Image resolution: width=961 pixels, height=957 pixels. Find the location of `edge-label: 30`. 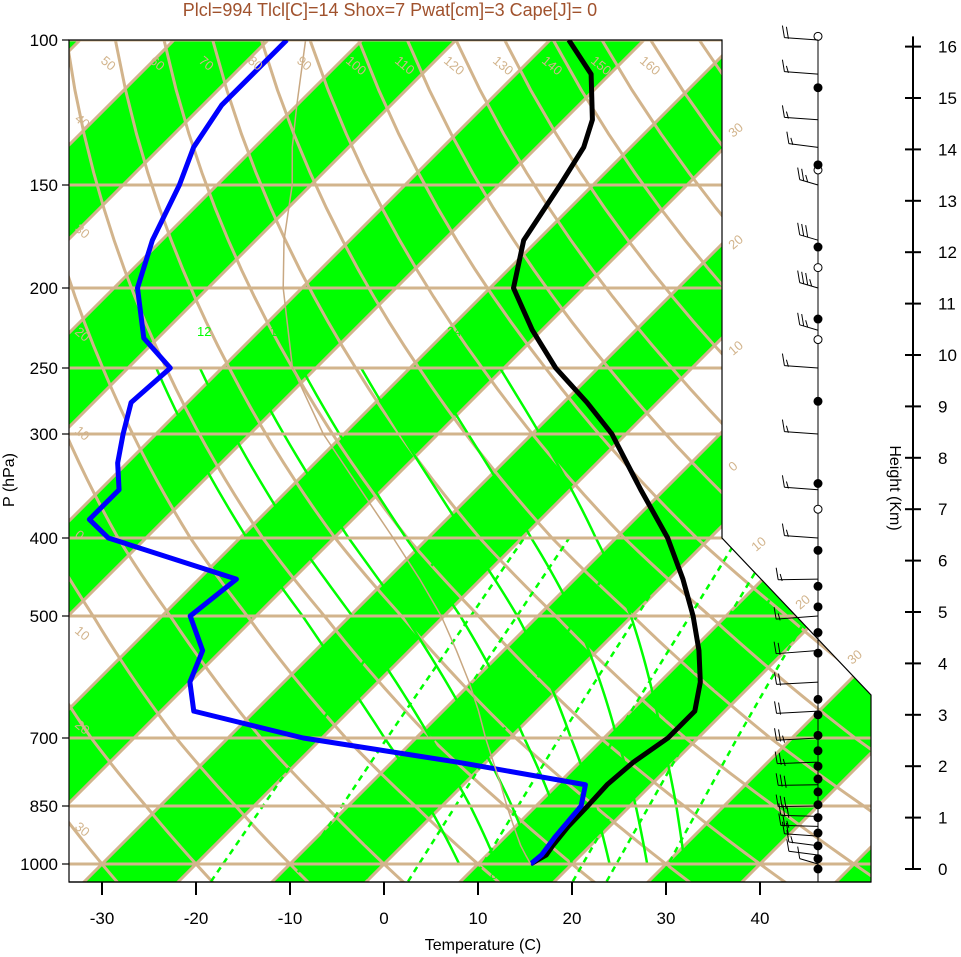

edge-label: 30 is located at coordinates (854, 657).